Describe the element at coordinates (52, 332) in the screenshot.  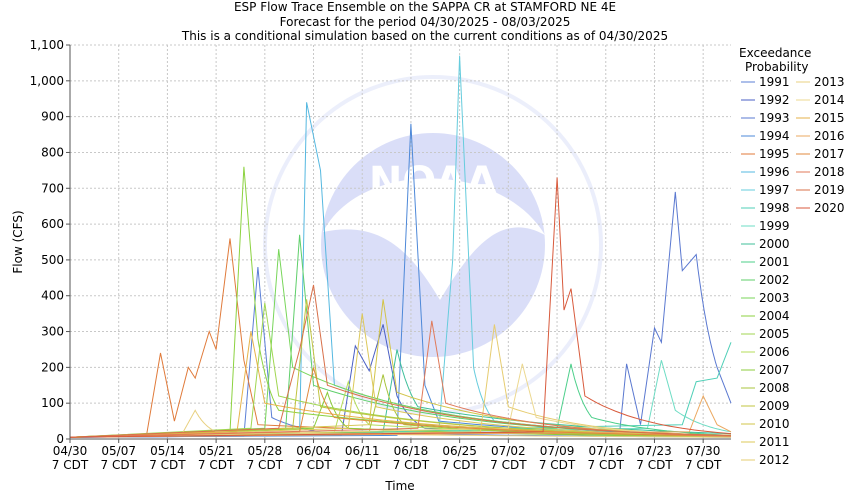
I see `y-tick-label: 300` at that location.